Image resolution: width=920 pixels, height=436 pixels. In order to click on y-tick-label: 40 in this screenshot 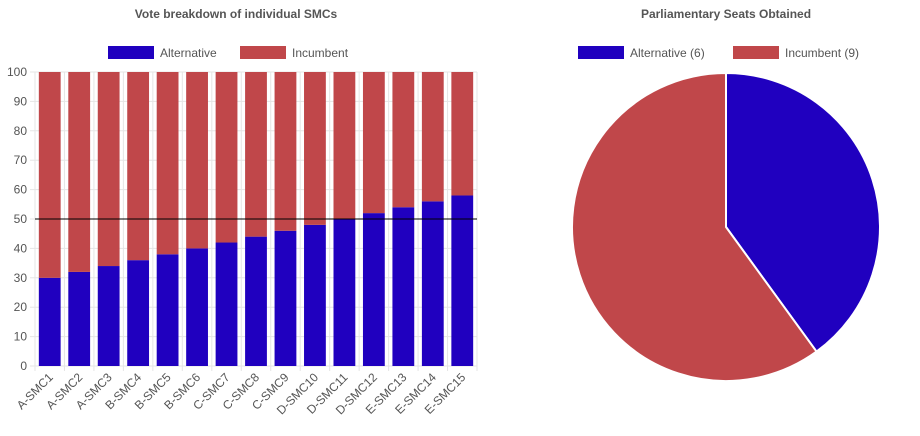, I will do `click(21, 248)`.